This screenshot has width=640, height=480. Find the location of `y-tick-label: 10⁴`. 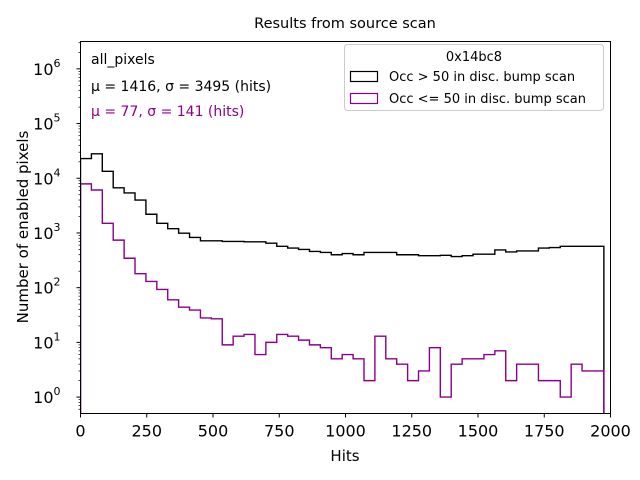

y-tick-label: 10⁴ is located at coordinates (46, 177).